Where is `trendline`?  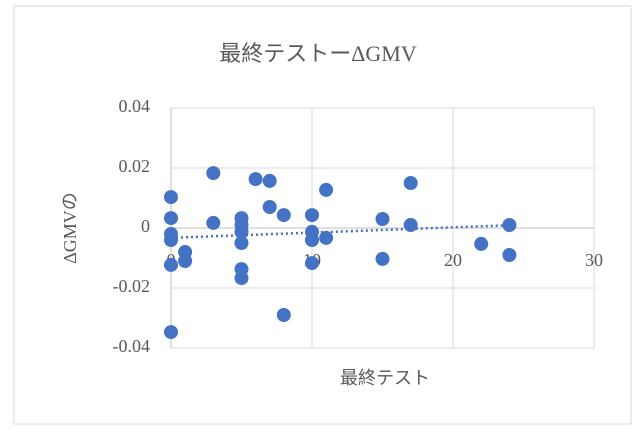 trendline is located at coordinates (340, 231).